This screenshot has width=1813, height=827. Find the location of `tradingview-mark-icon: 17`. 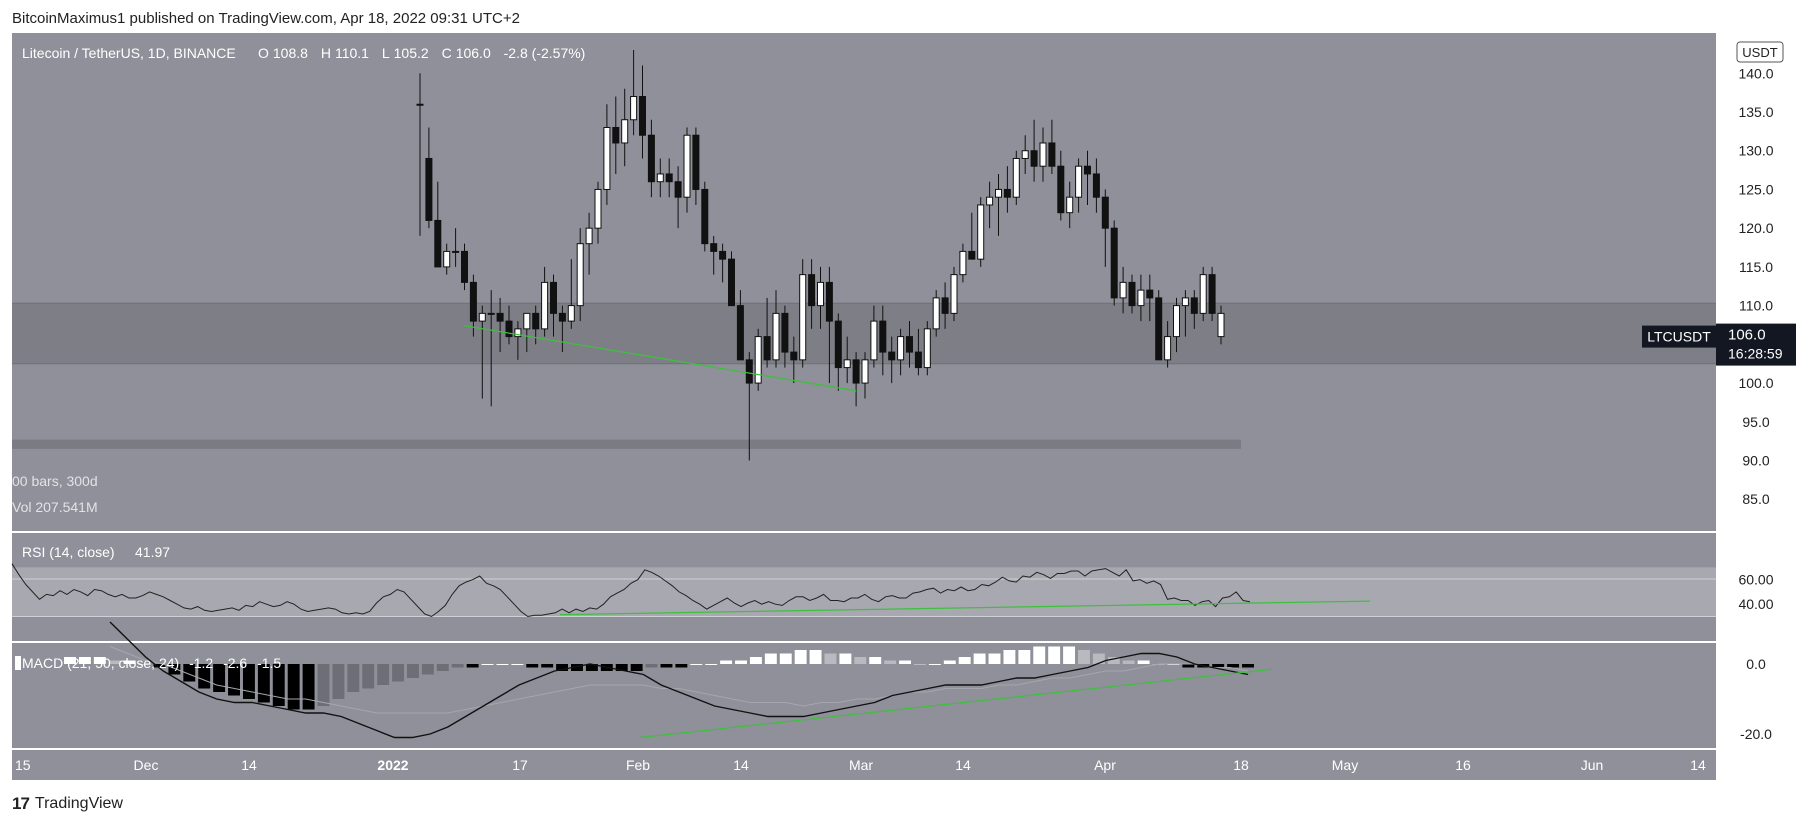

tradingview-mark-icon: 17 is located at coordinates (21, 803).